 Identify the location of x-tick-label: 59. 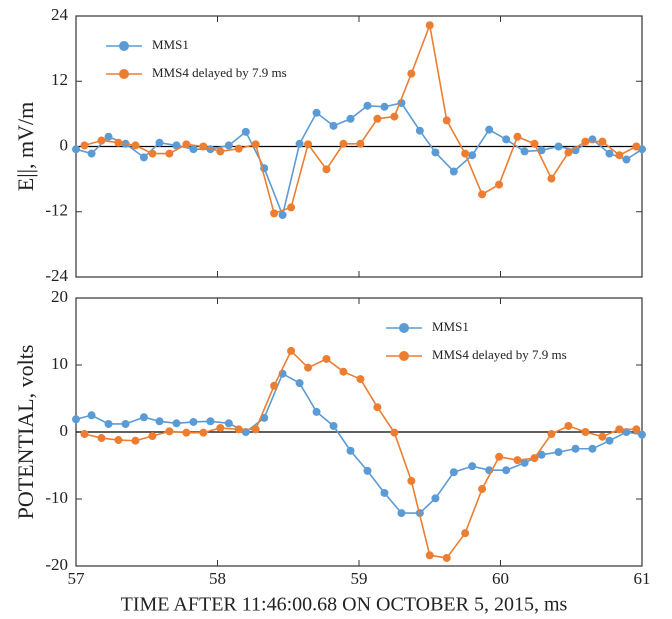
(359, 578).